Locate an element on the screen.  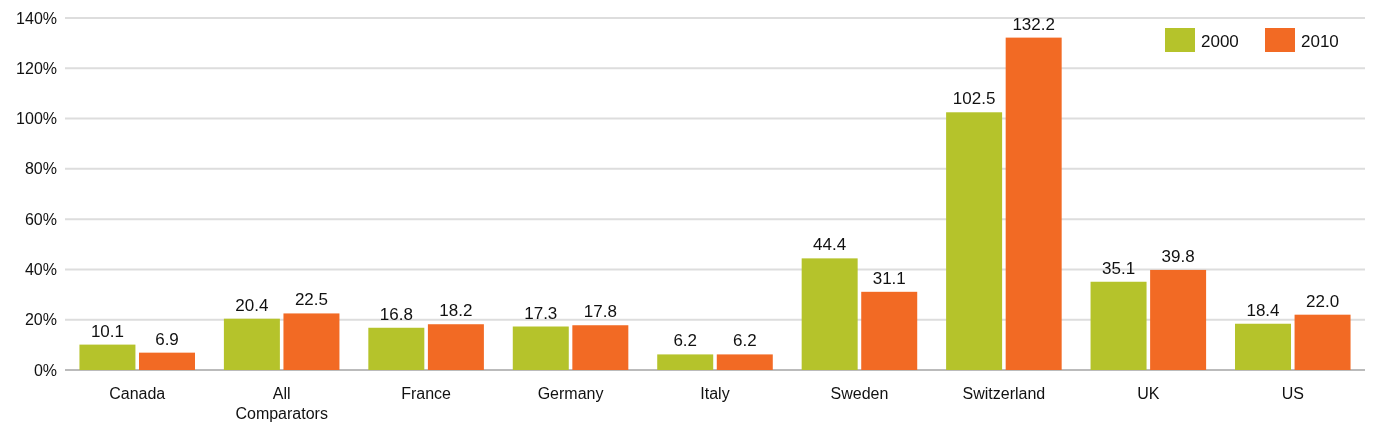
data-label: 22.0 is located at coordinates (1323, 301).